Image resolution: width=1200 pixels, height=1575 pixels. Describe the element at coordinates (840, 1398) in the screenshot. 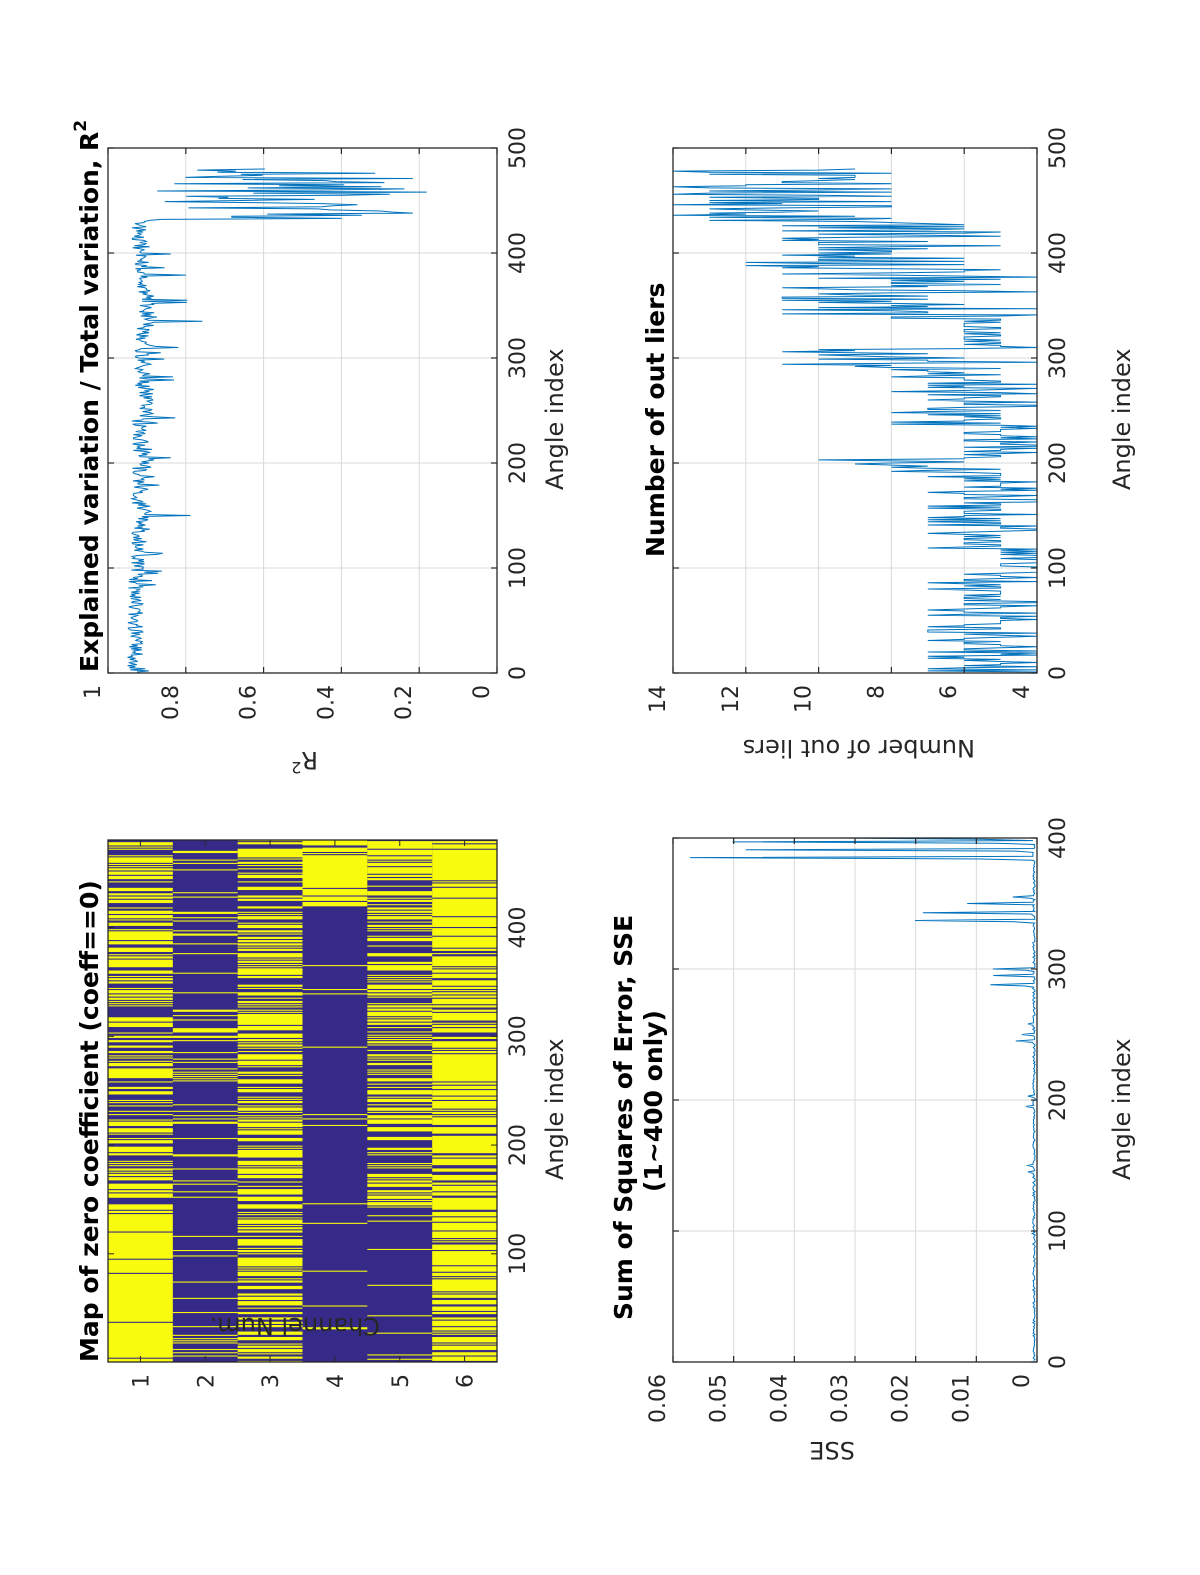

I see `sse-y-tick-label: 0.03` at that location.